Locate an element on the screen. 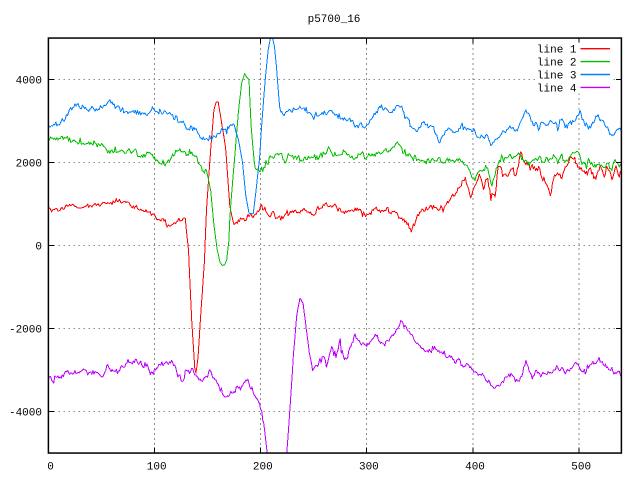 This screenshot has width=640, height=480. svg-text: 200 is located at coordinates (263, 468).